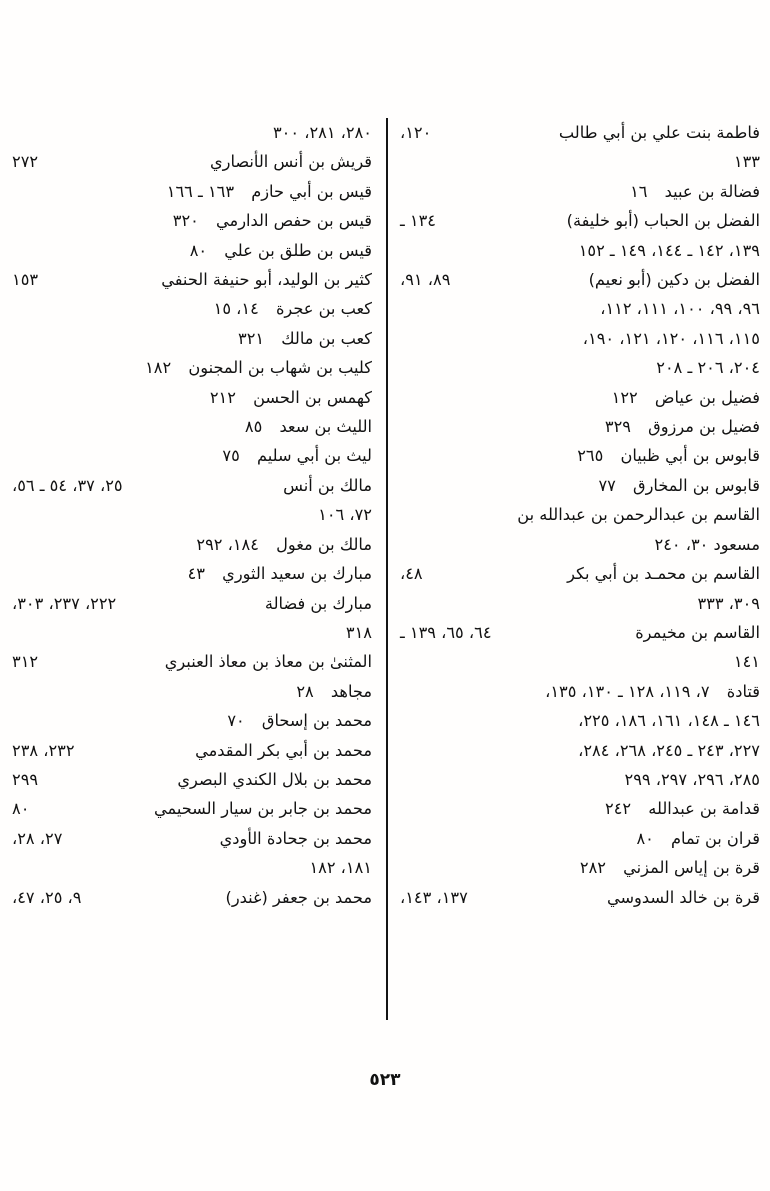 Image resolution: width=770 pixels, height=1191 pixels. I want to click on entry-name: مبارك بن سعيد الثوري, so click(297, 574).